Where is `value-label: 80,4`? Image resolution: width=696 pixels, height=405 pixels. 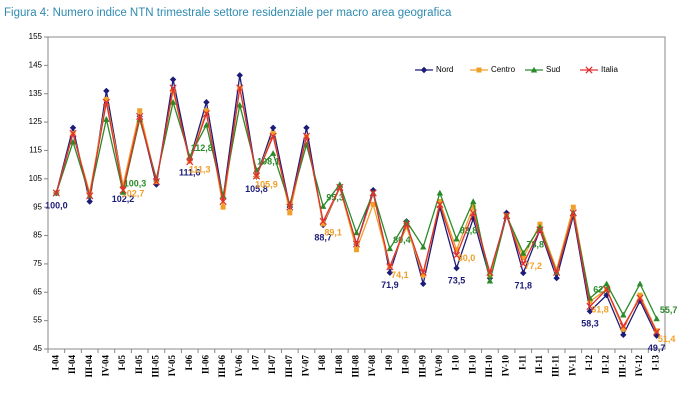
value-label: 80,4 is located at coordinates (402, 240).